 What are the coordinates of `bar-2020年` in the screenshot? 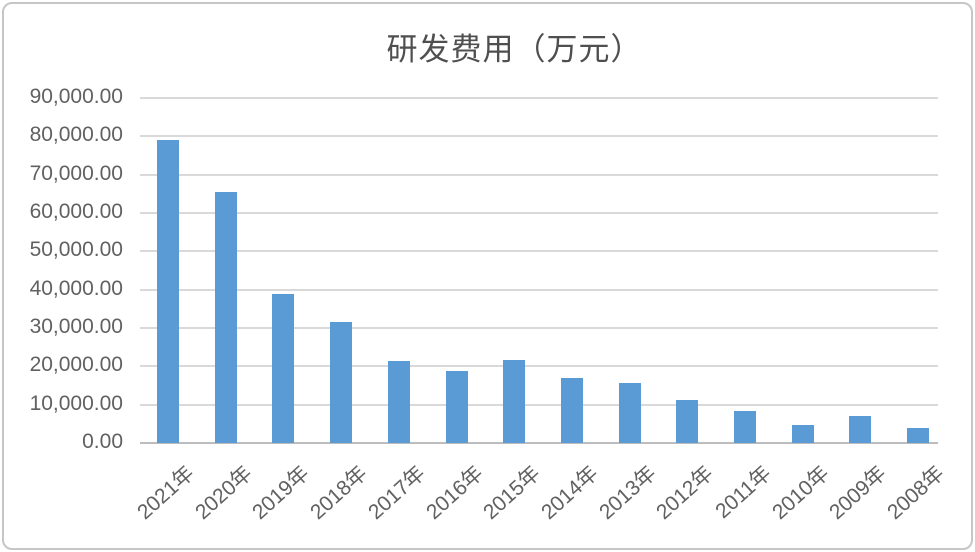 It's located at (225, 317).